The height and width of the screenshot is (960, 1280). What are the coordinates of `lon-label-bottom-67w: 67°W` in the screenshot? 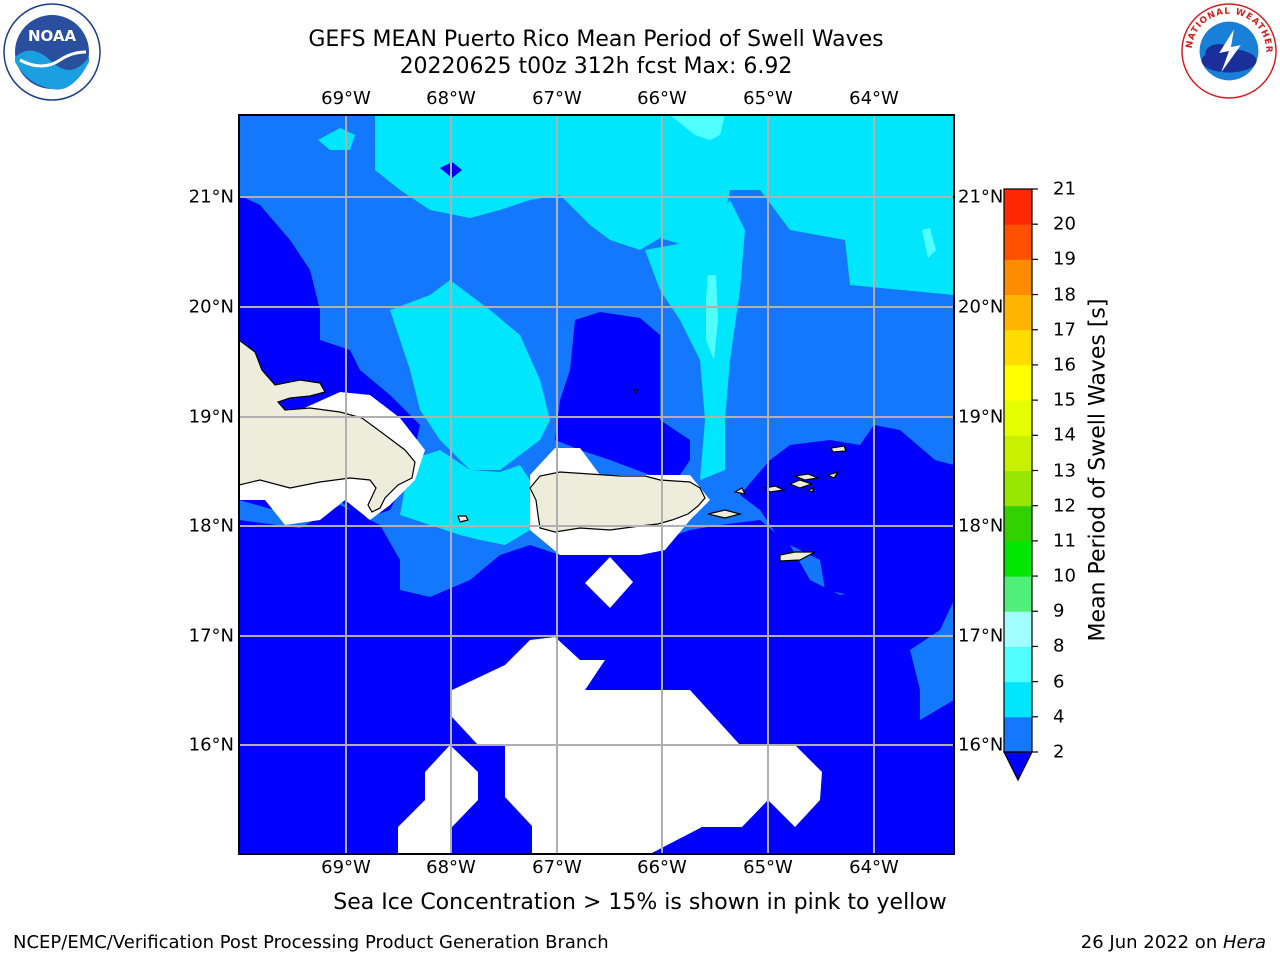 It's located at (557, 867).